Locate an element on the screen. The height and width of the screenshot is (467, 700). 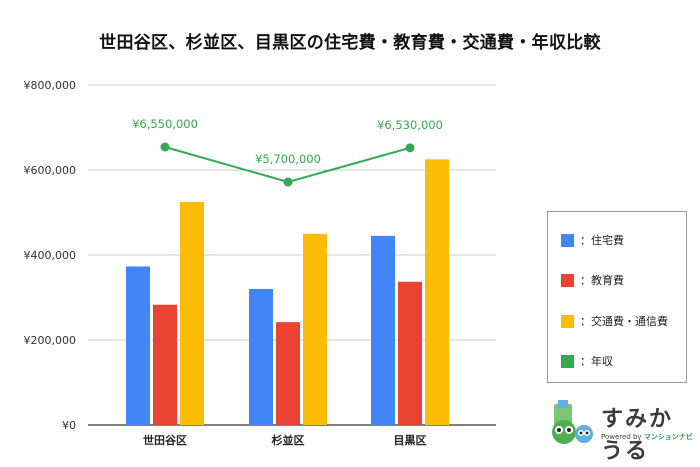
logo-wordmark: すみかうる is located at coordinates (637, 435).